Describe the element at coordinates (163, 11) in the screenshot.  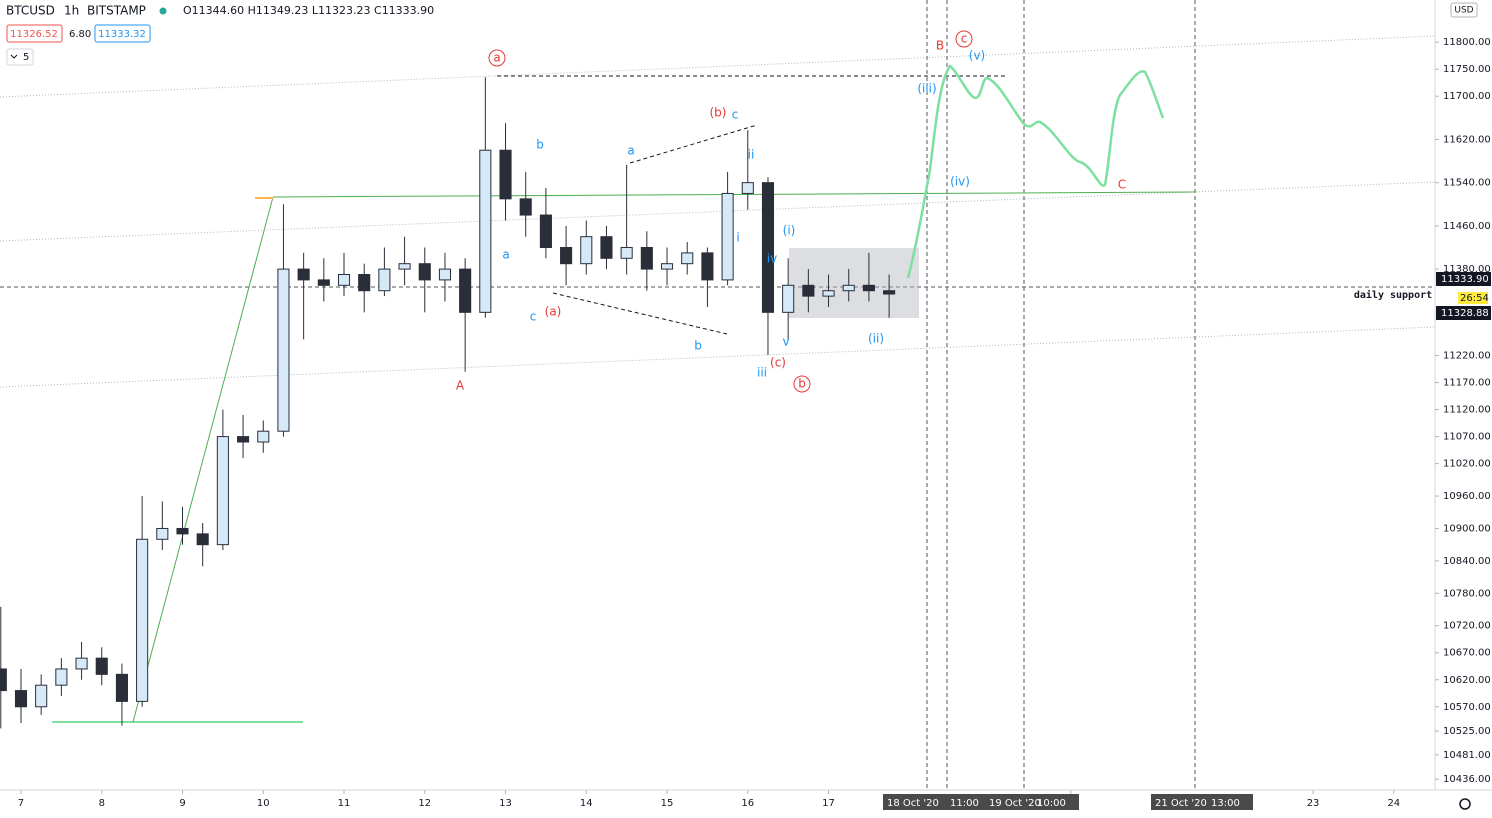
I see `status-dot` at that location.